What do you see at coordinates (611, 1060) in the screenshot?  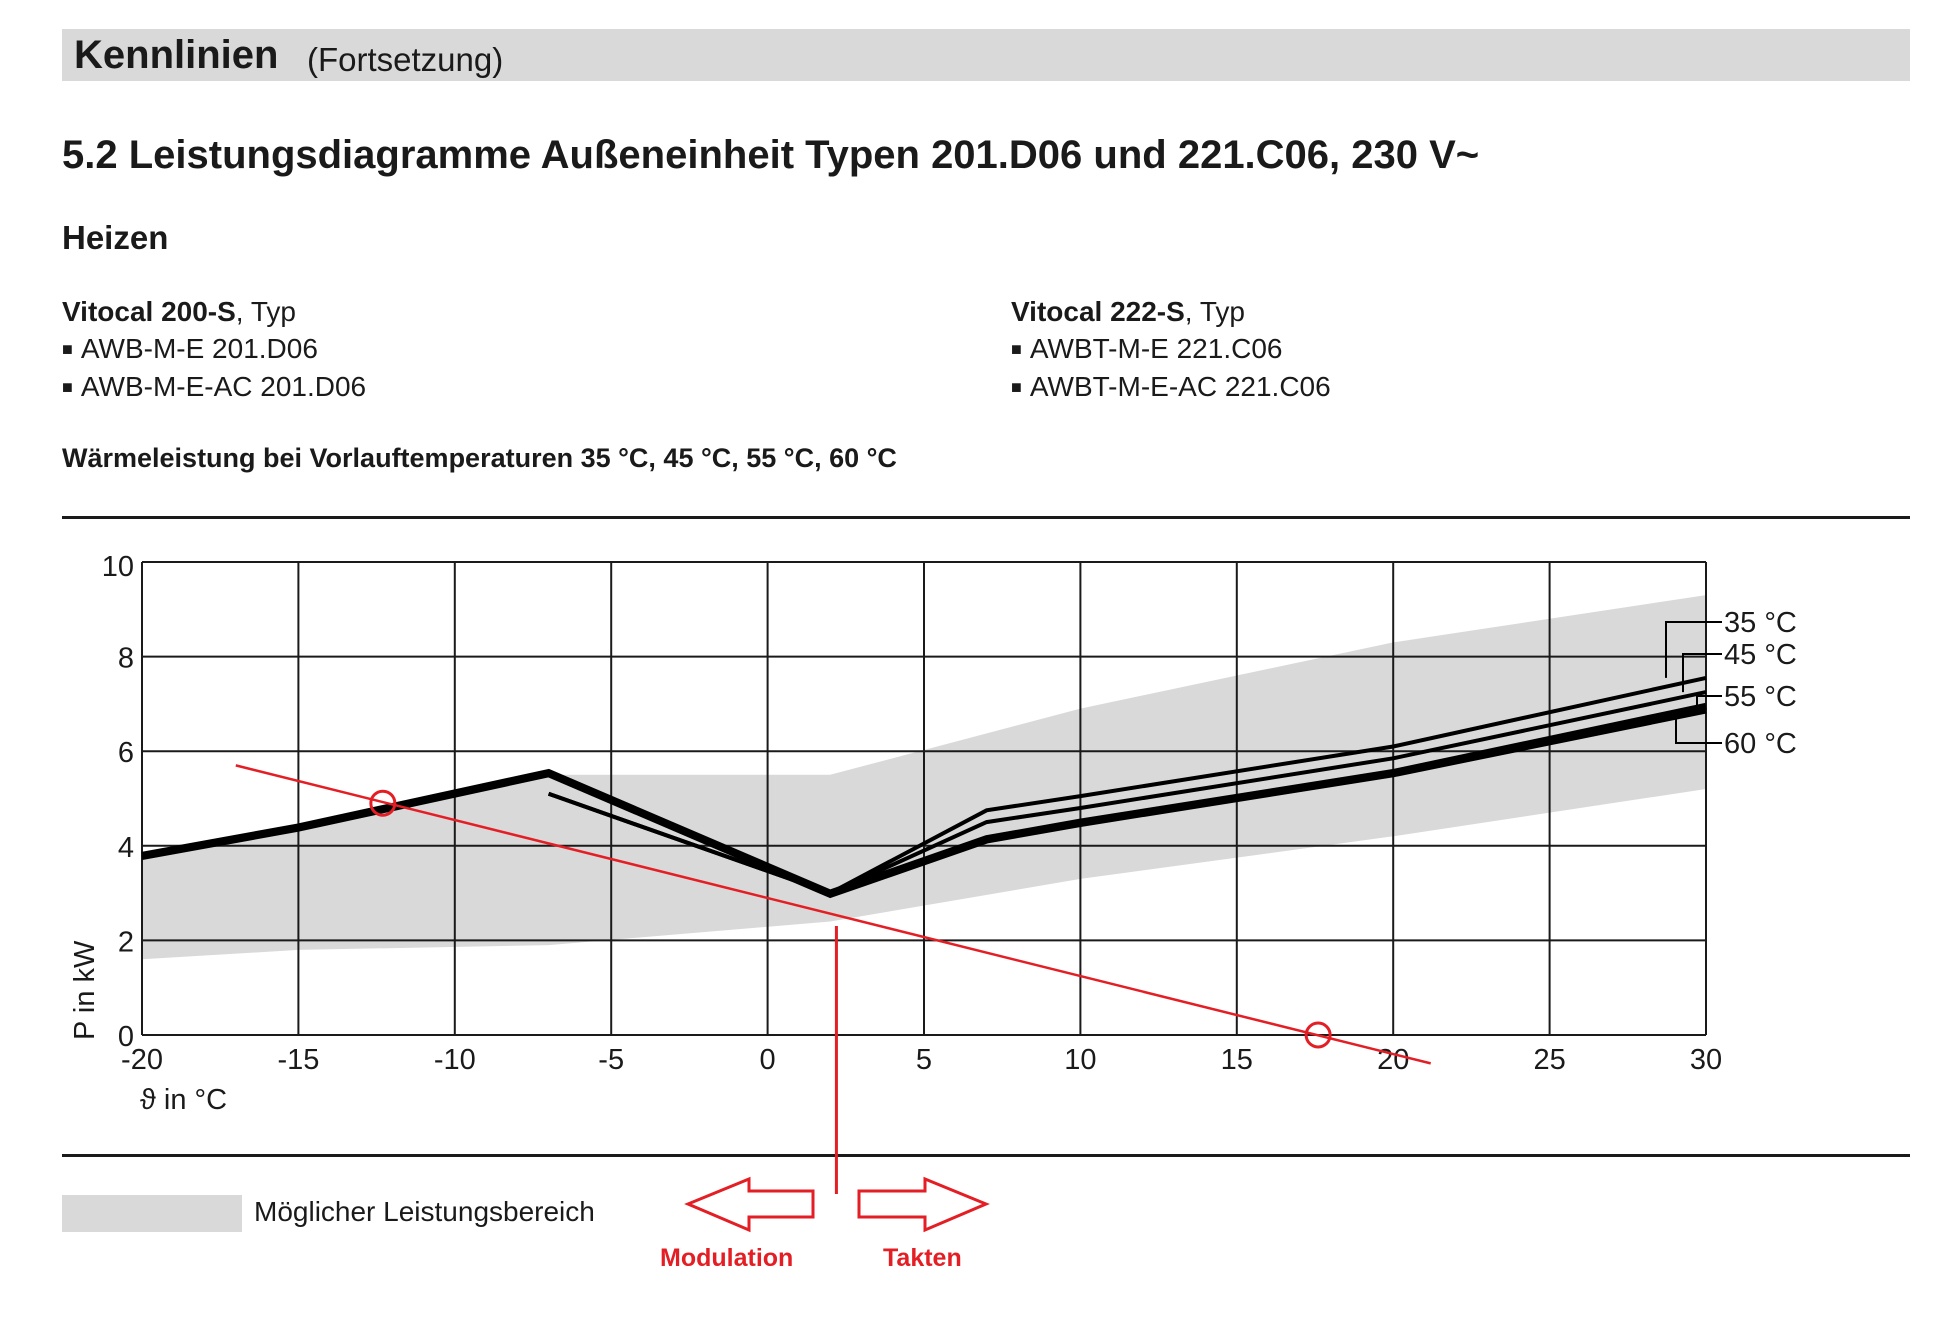 I see `x-tick-label: -5` at bounding box center [611, 1060].